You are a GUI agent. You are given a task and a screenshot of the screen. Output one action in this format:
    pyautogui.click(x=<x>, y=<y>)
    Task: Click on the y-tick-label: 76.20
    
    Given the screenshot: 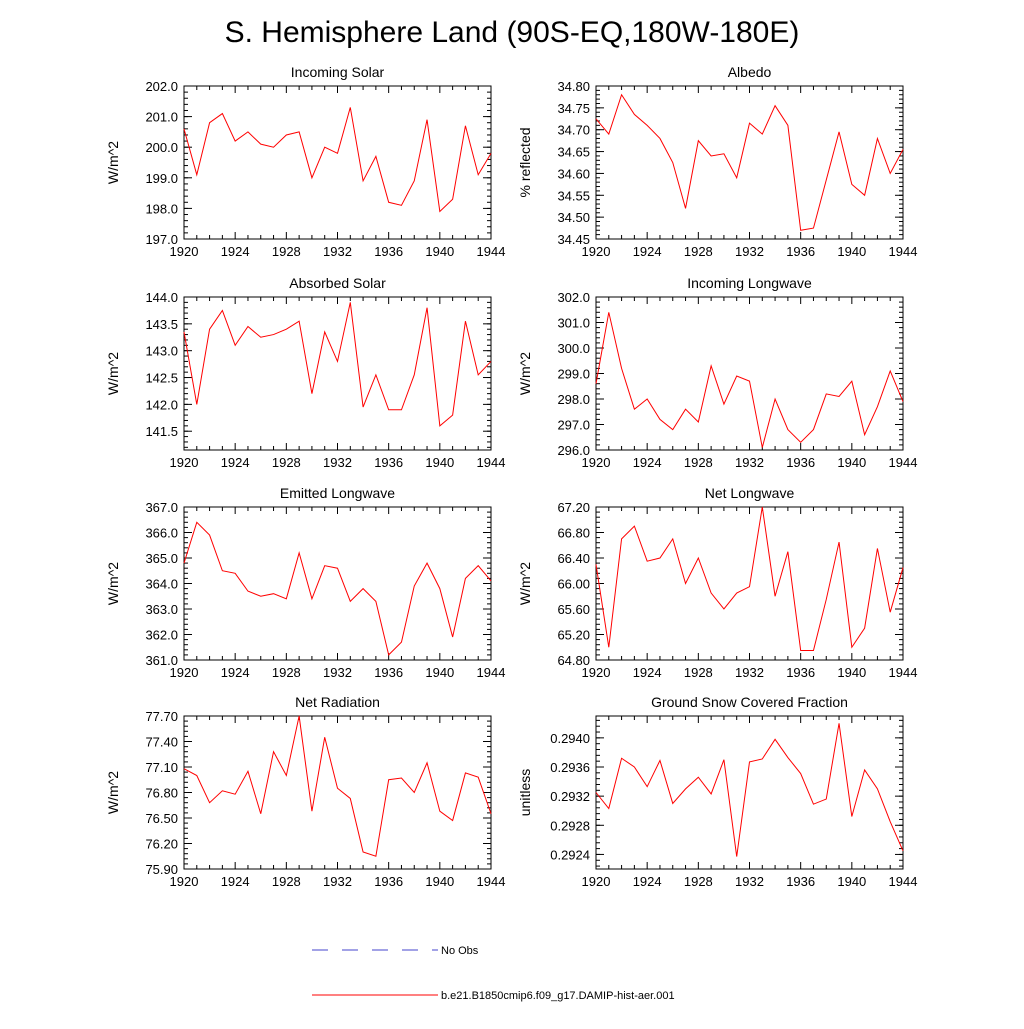 What is the action you would take?
    pyautogui.click(x=161, y=844)
    